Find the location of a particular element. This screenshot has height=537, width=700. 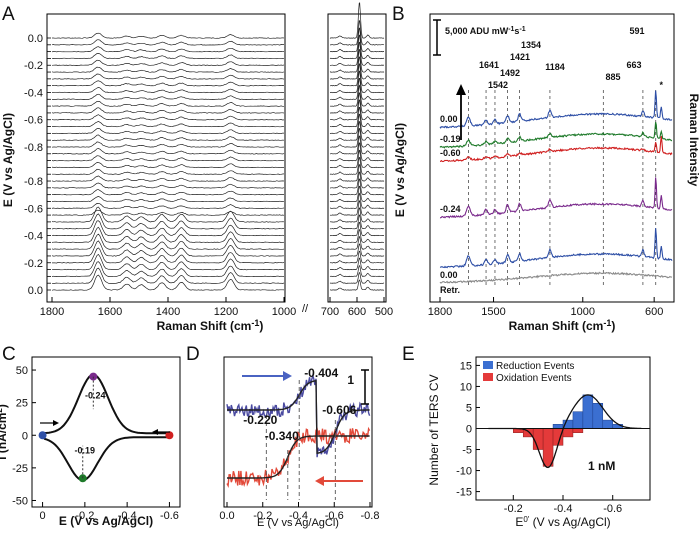

panel-c-annotation: -0.19 is located at coordinates (84, 451).